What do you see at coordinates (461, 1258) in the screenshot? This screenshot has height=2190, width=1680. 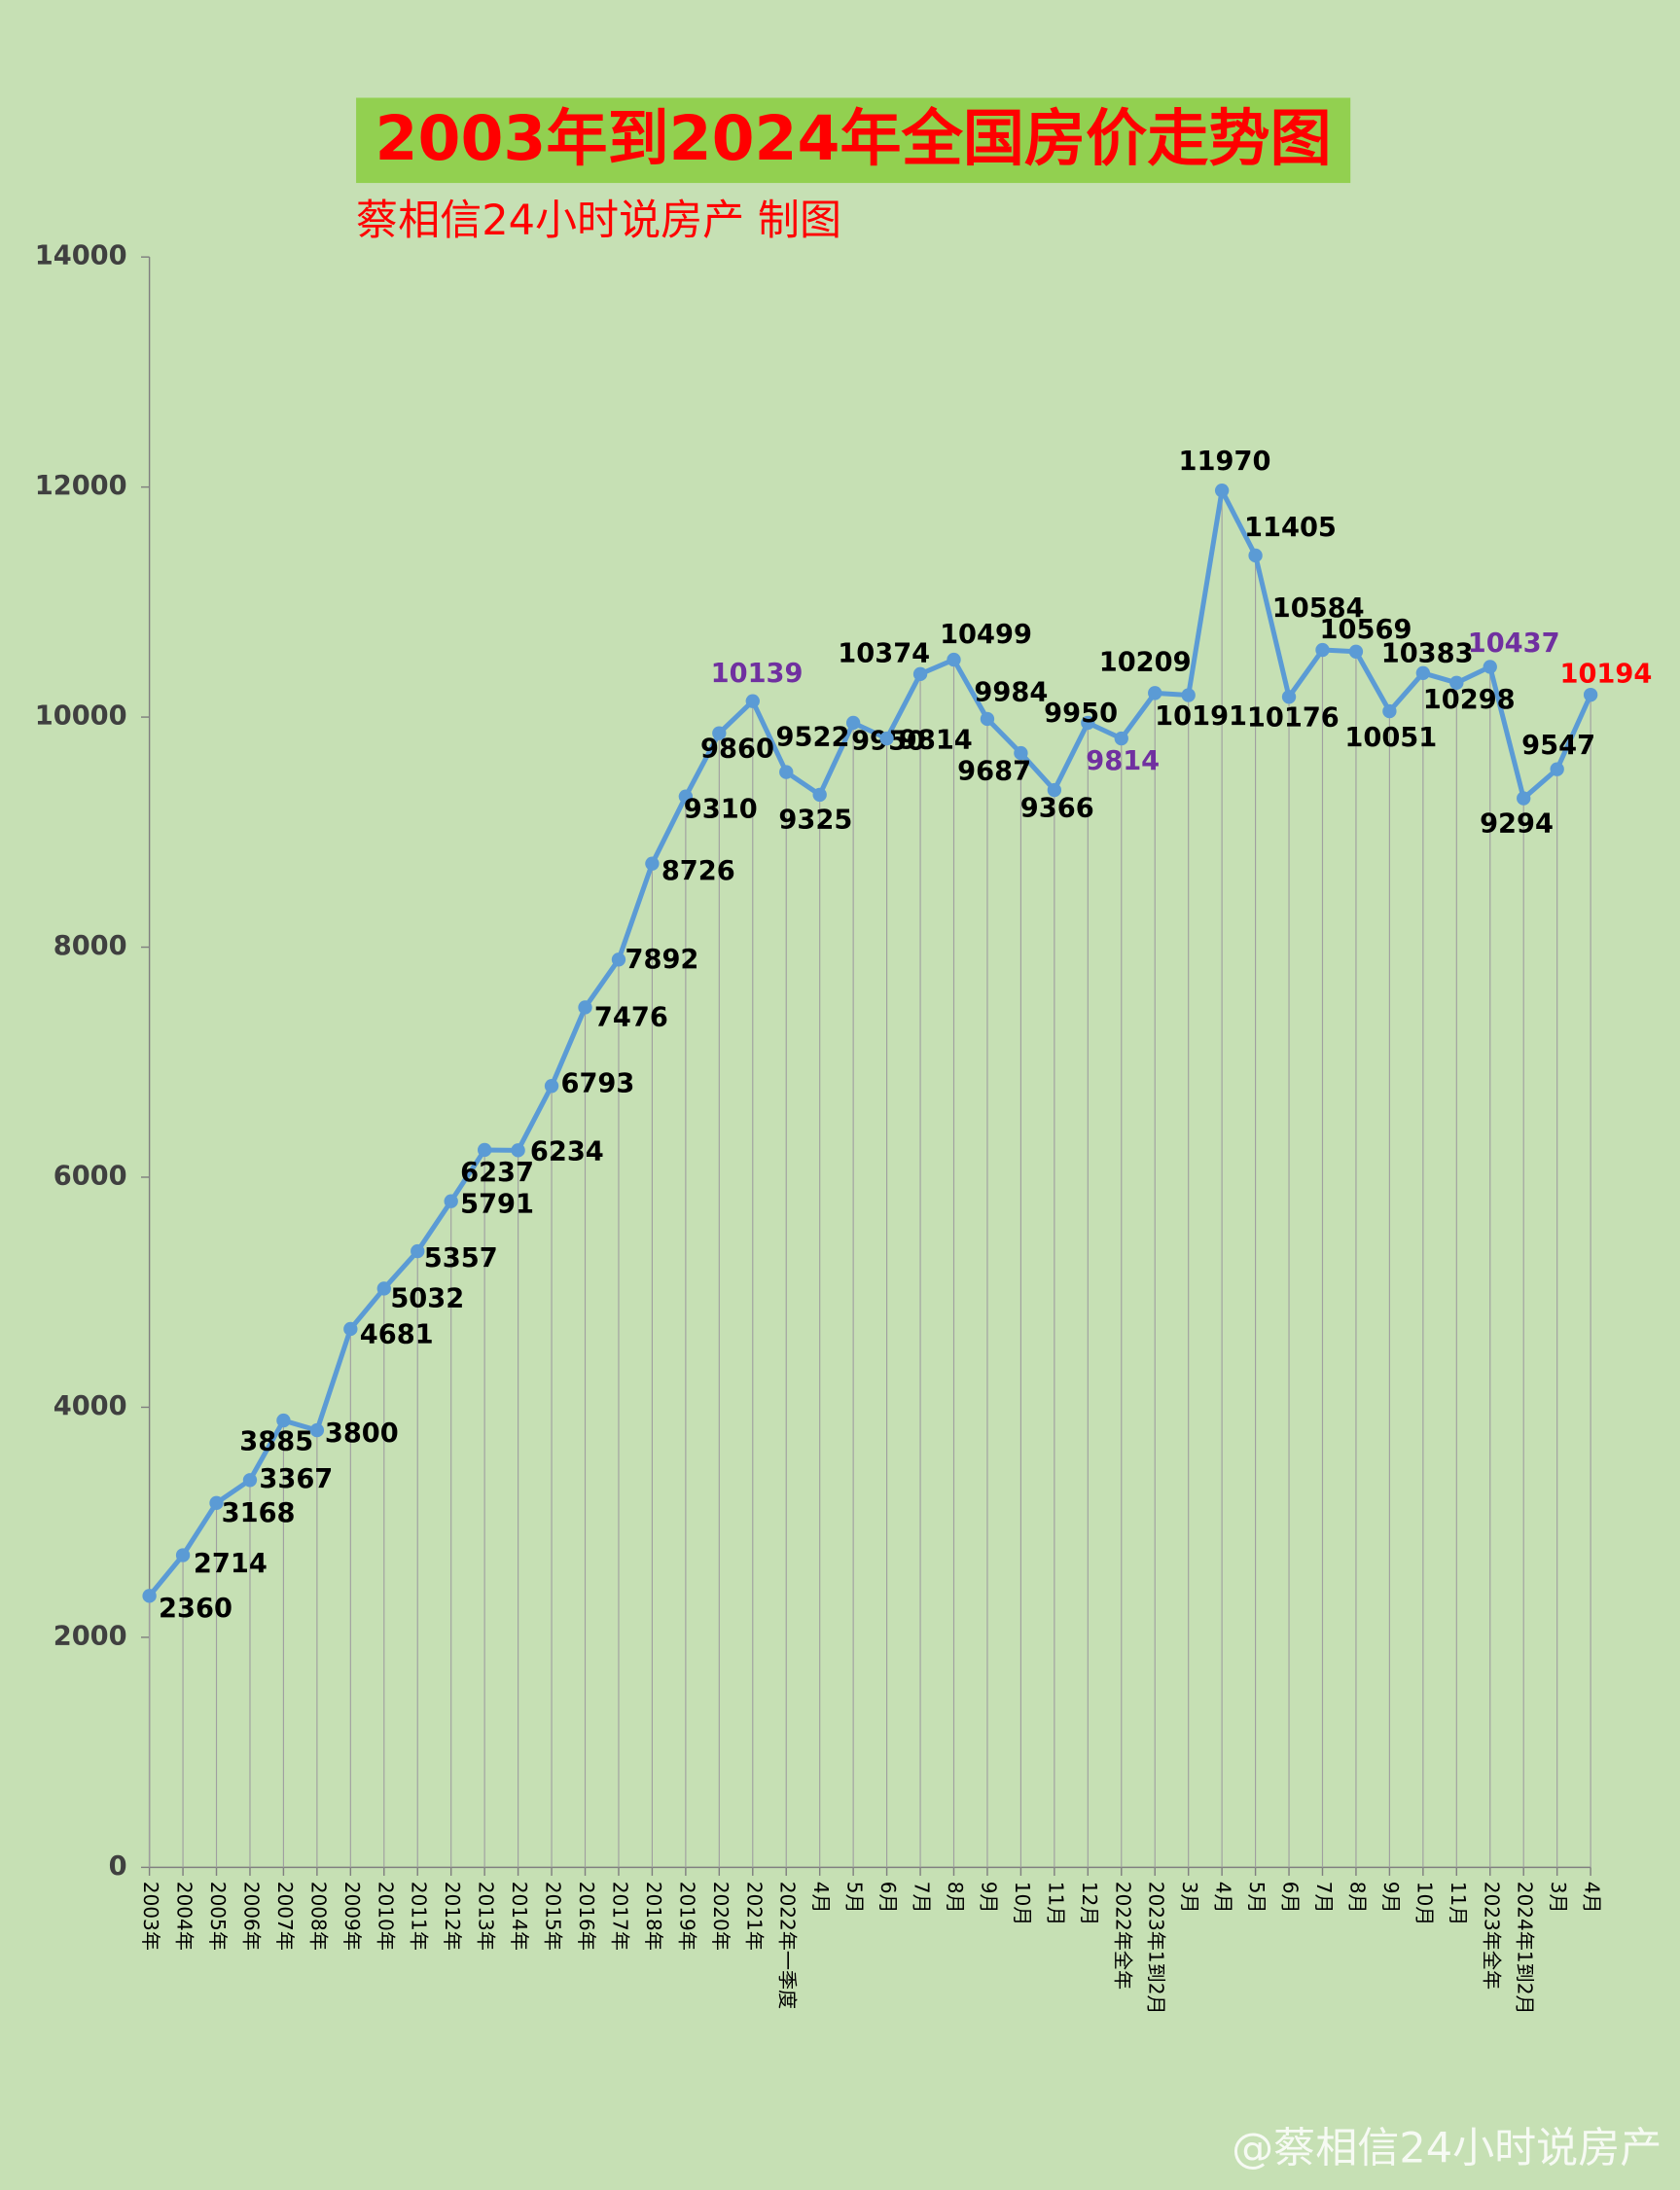 I see `value-label: 5357` at bounding box center [461, 1258].